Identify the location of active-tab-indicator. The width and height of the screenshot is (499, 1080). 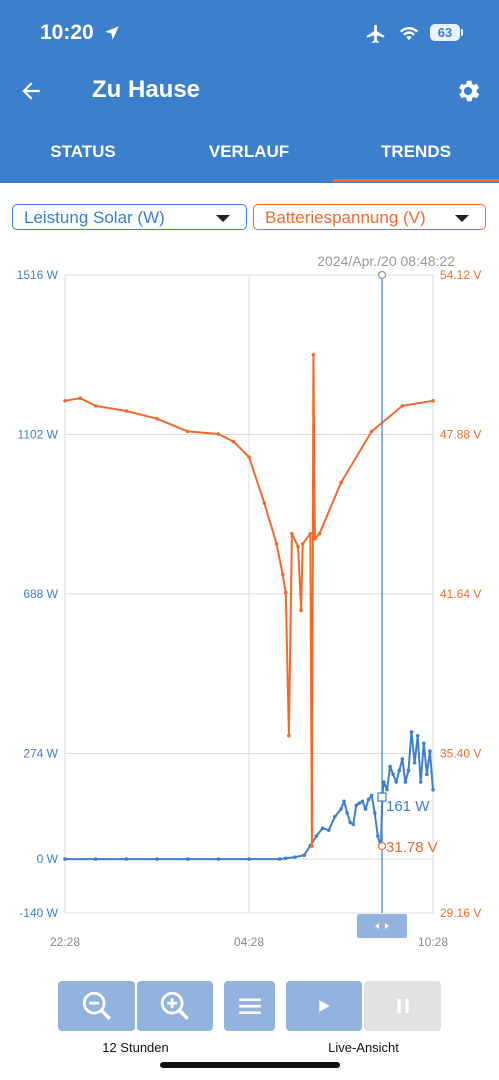
(416, 180).